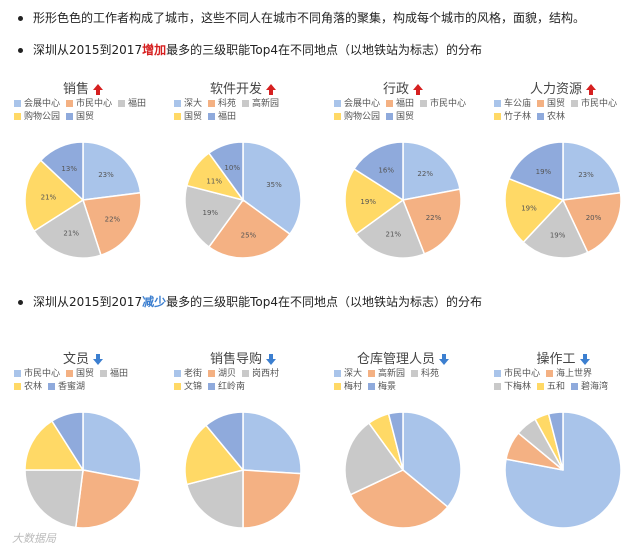 This screenshot has width=640, height=552. What do you see at coordinates (260, 104) in the screenshot?
I see `legend-item: 高新园` at bounding box center [260, 104].